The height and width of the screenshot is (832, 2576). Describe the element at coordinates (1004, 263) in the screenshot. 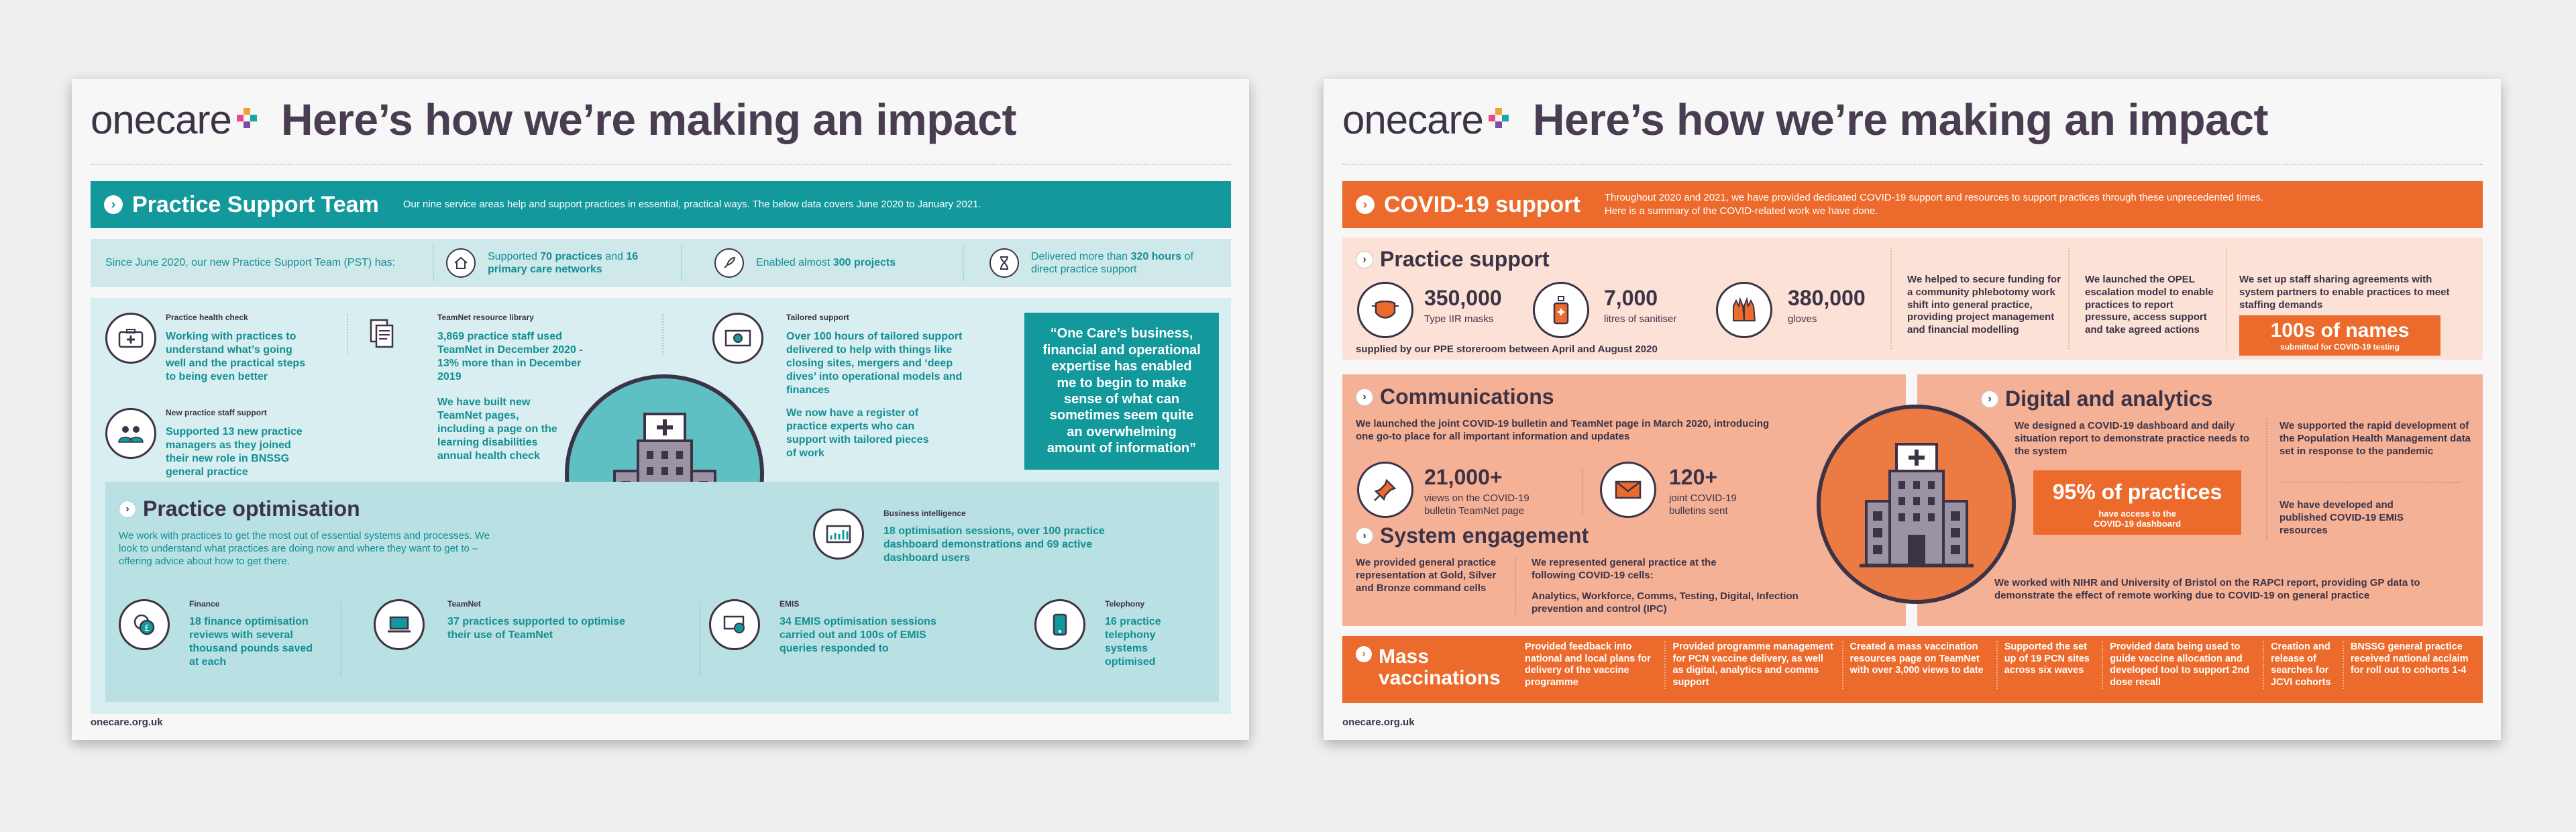

I see `hourglass-icon` at that location.